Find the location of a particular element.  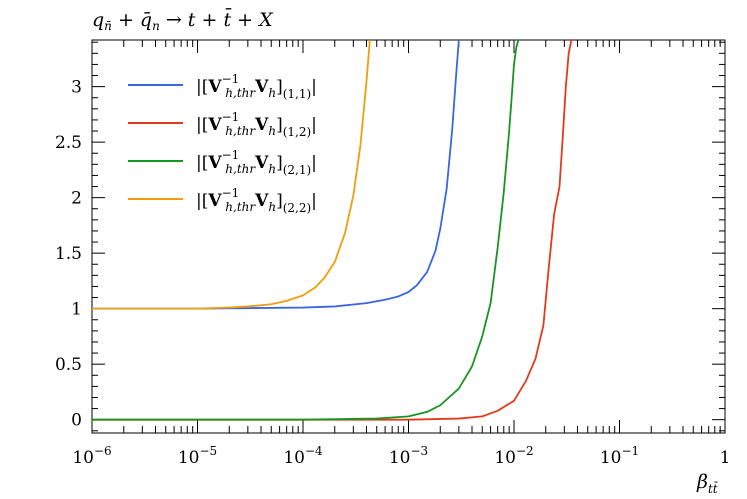

x-tick-label: 10⁻² is located at coordinates (513, 456).